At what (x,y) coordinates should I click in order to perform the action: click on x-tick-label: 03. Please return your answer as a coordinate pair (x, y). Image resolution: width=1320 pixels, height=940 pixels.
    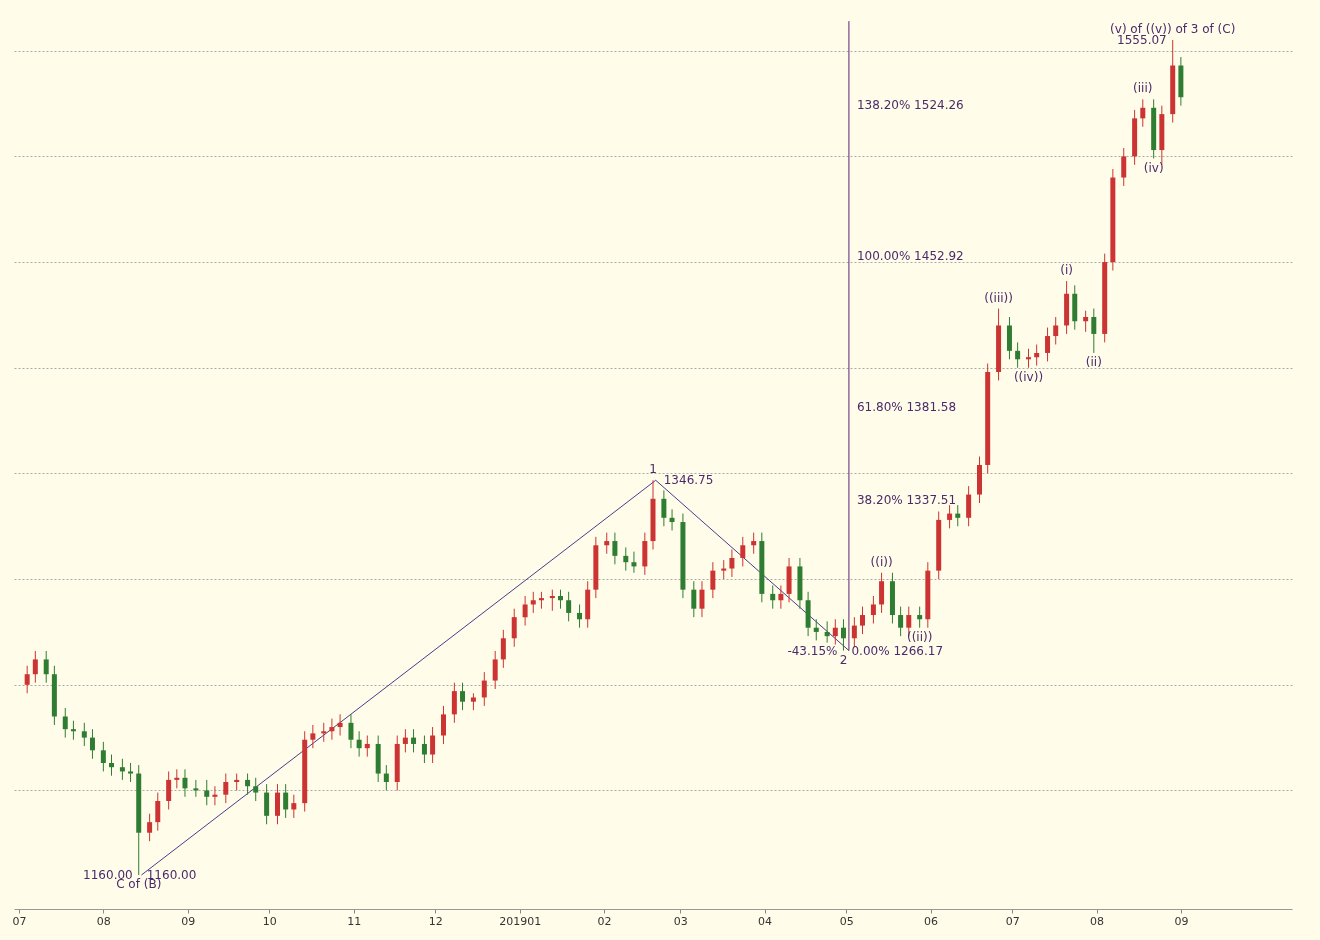
    Looking at the image, I should click on (680, 921).